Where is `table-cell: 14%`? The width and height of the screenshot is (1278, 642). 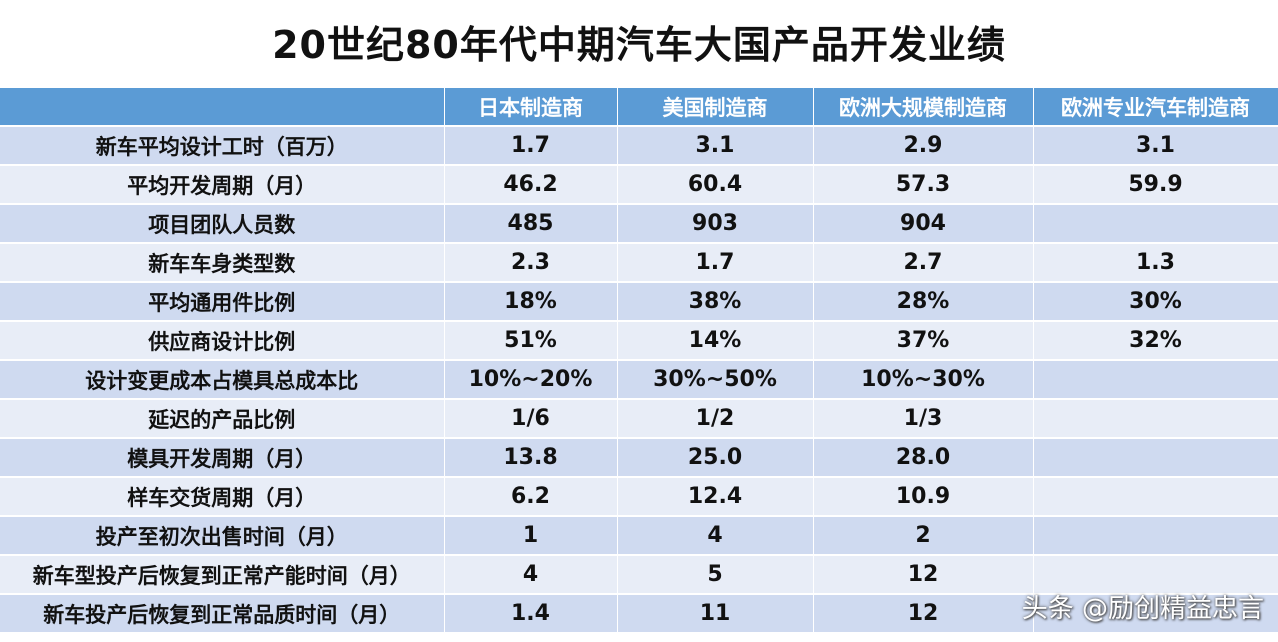
table-cell: 14% is located at coordinates (715, 341).